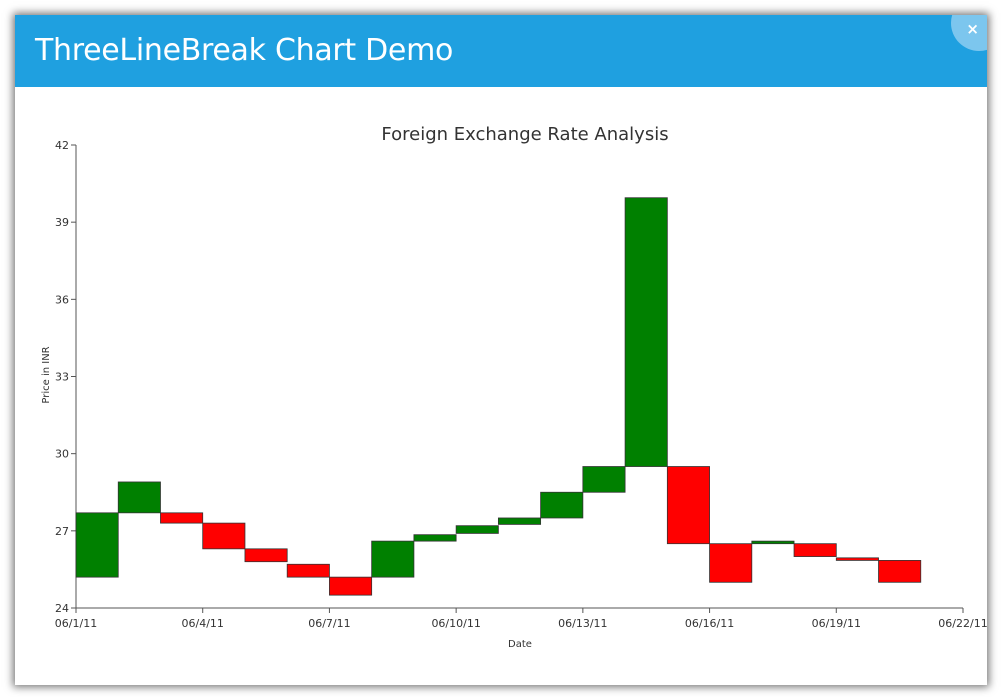 The image size is (1001, 697). Describe the element at coordinates (76, 623) in the screenshot. I see `x-tick-label: 06/1/11` at that location.